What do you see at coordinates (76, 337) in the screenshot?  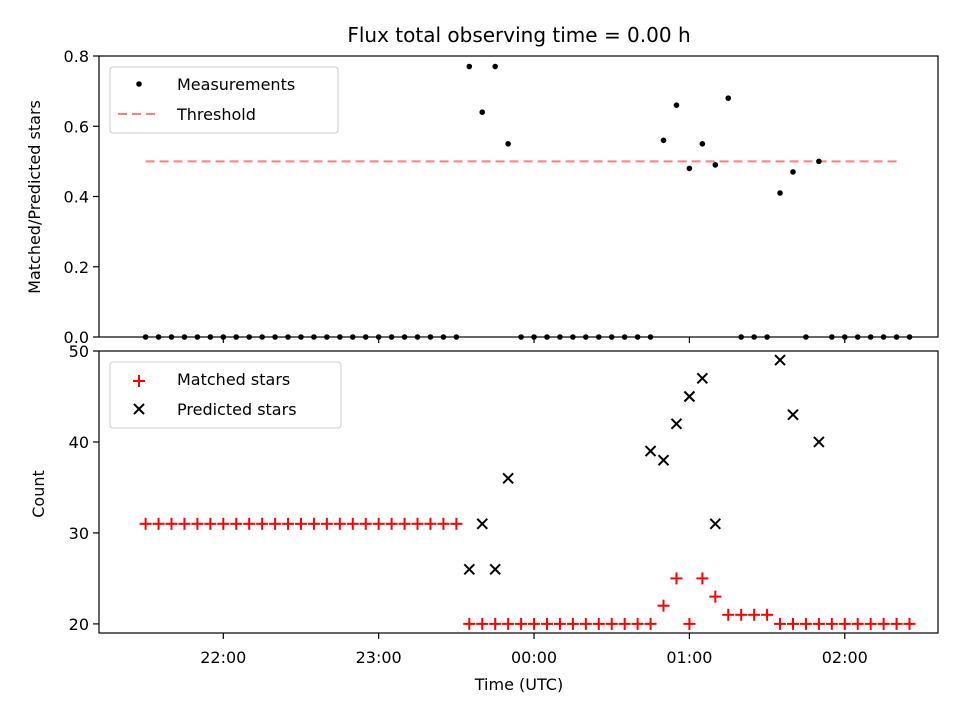 I see `top-y-tick-label: 0.0` at bounding box center [76, 337].